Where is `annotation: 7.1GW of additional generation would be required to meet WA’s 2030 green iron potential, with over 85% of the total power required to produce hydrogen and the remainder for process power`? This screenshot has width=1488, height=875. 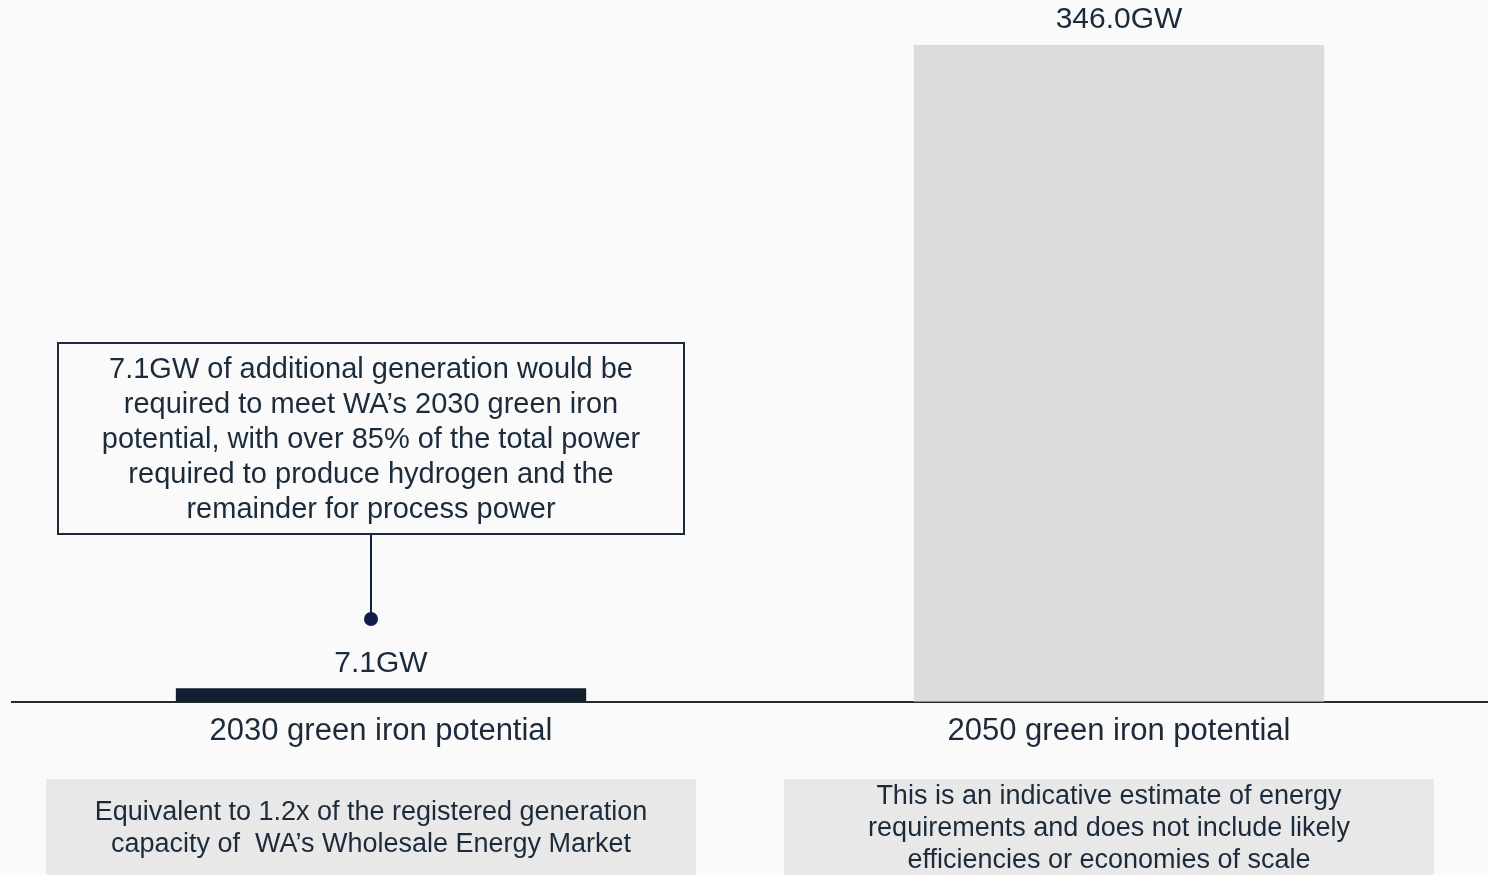 annotation: 7.1GW of additional generation would be required to meet WA’s 2030 green iron potential, with over 85% of the total power required to produce hydrogen and the remainder for process power is located at coordinates (371, 439).